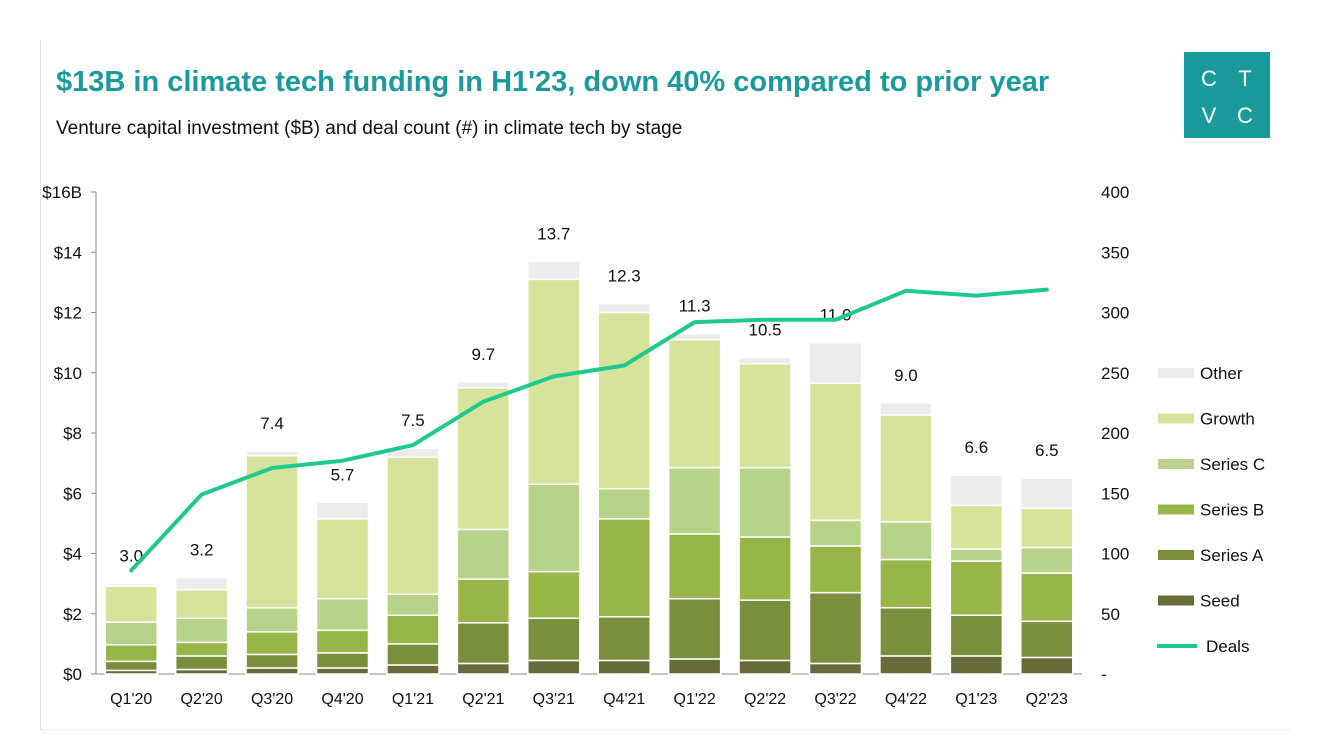 Image resolution: width=1324 pixels, height=738 pixels. Describe the element at coordinates (695, 699) in the screenshot. I see `x-tick-label: Q1'22` at that location.